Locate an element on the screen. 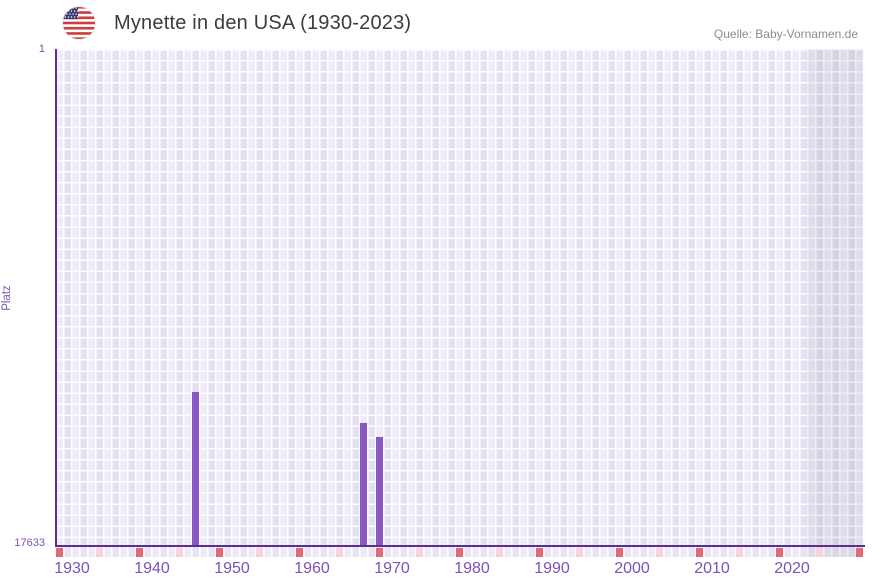 This screenshot has width=873, height=587. major-tick-1940 is located at coordinates (139, 552).